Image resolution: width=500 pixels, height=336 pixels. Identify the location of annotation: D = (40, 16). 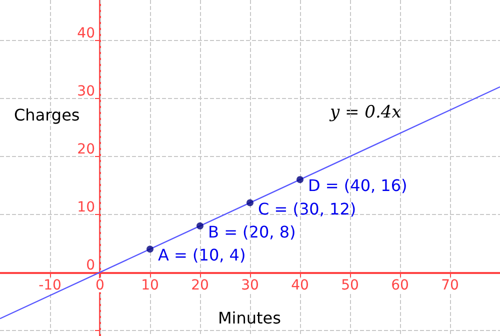
(358, 186).